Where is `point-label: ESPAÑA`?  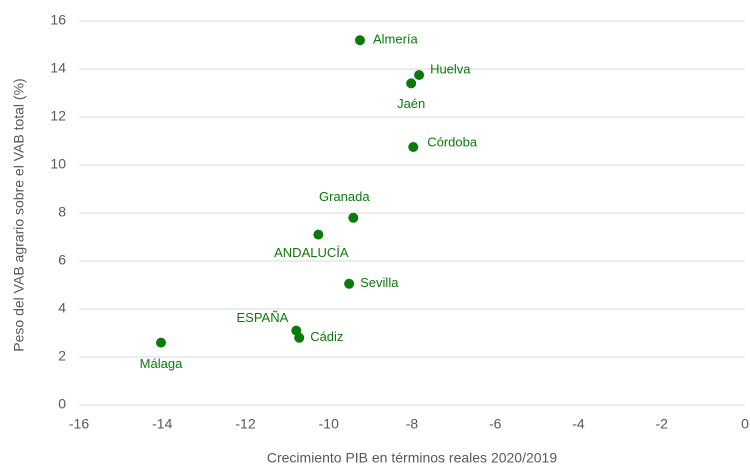 point-label: ESPAÑA is located at coordinates (263, 317).